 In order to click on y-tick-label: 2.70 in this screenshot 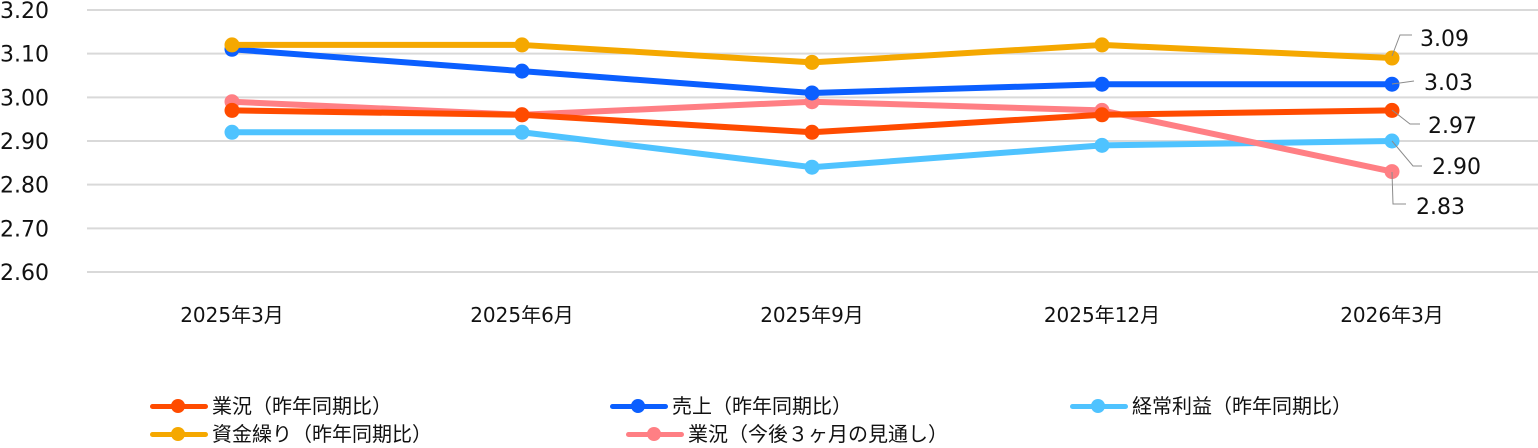, I will do `click(24, 229)`.